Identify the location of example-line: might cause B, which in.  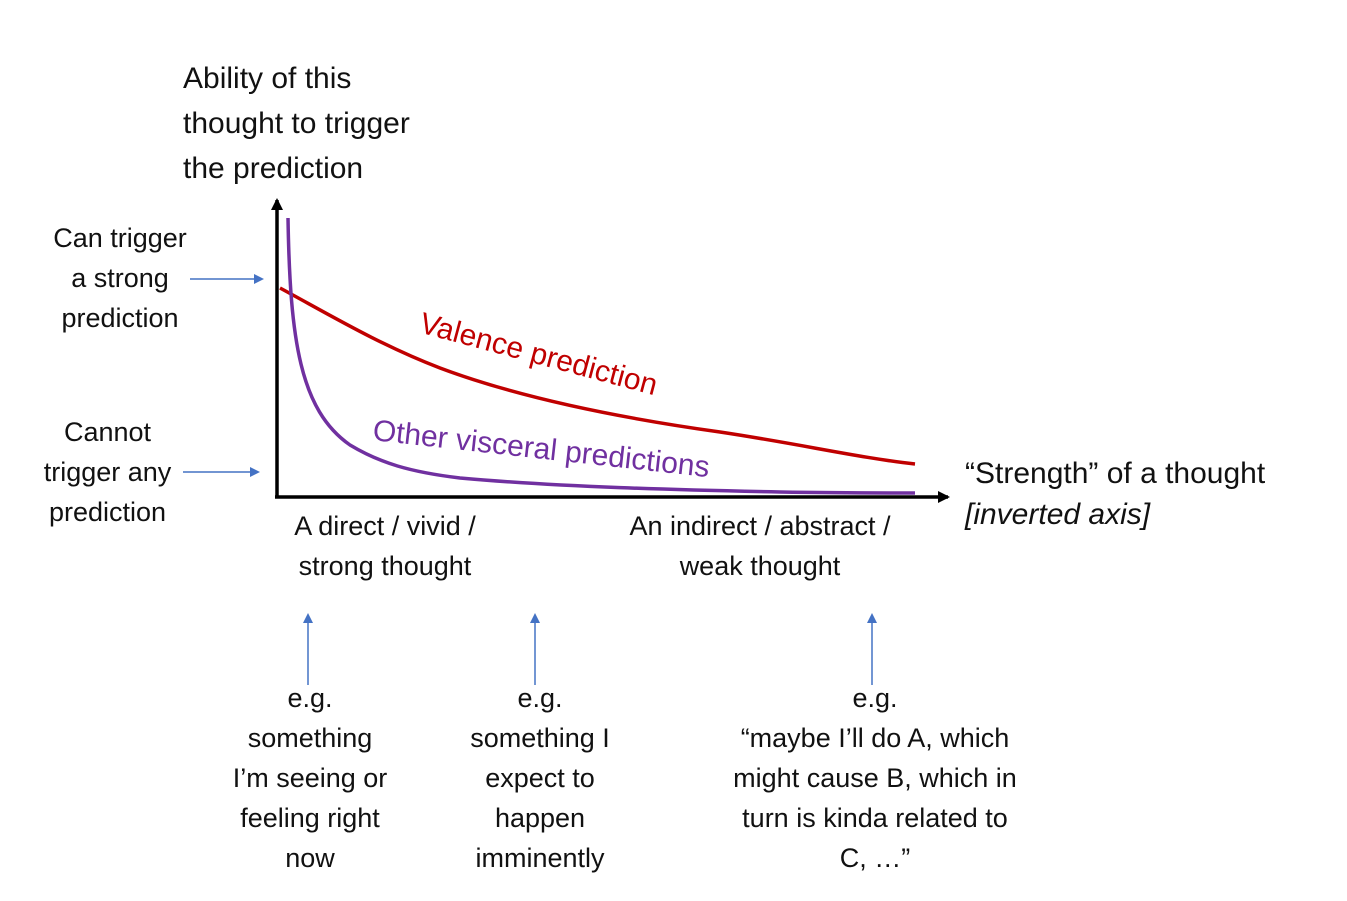
(875, 778).